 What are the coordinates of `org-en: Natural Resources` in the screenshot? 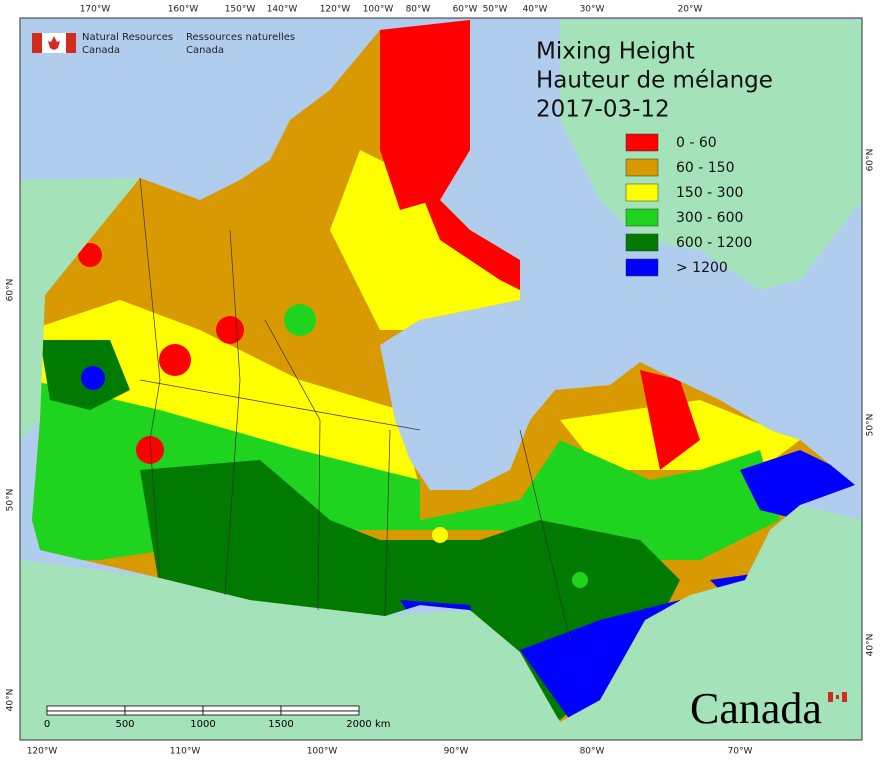 It's located at (127, 37).